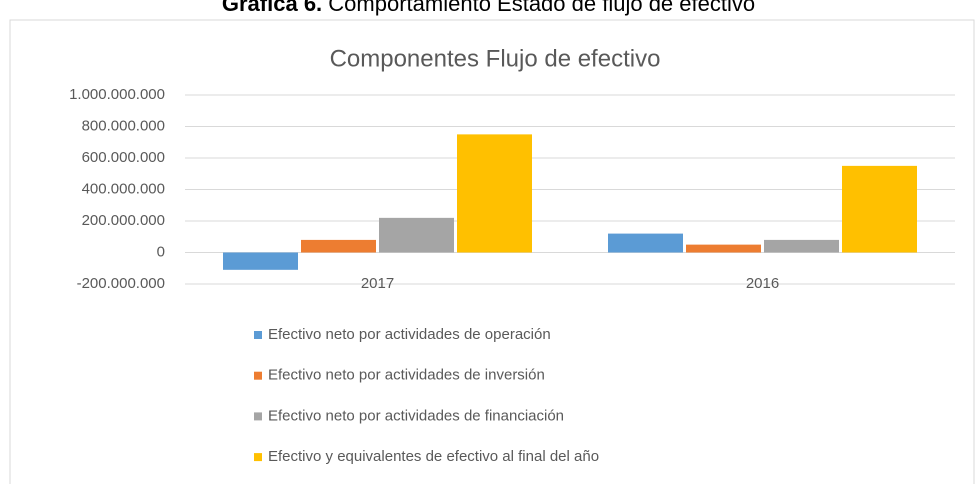  Describe the element at coordinates (121, 283) in the screenshot. I see `y-tick-label: -200.000.000` at that location.